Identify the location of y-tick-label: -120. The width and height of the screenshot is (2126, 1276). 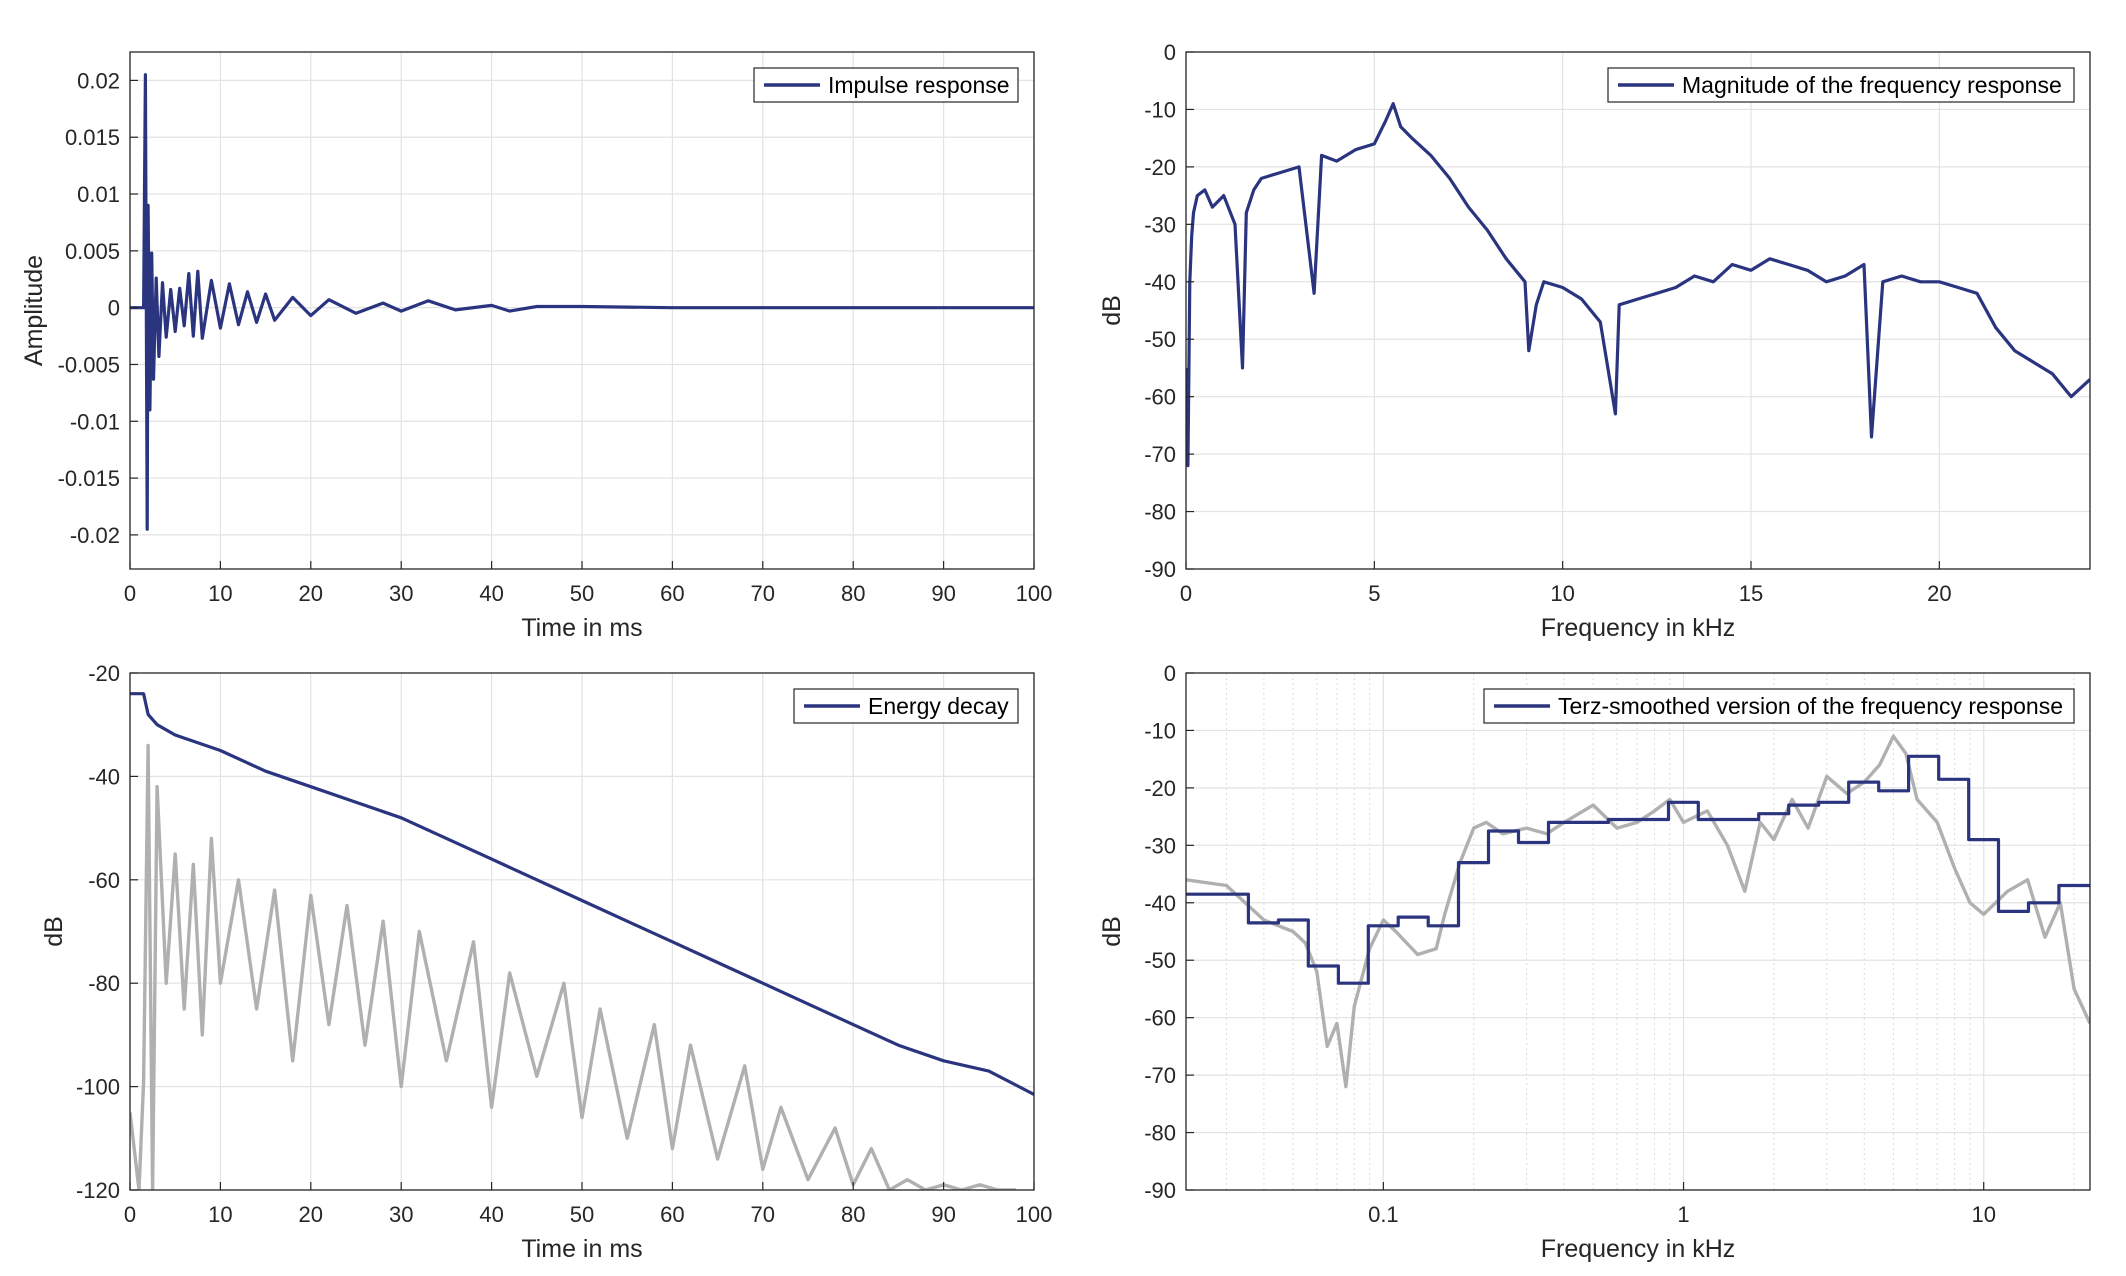
(98, 1190).